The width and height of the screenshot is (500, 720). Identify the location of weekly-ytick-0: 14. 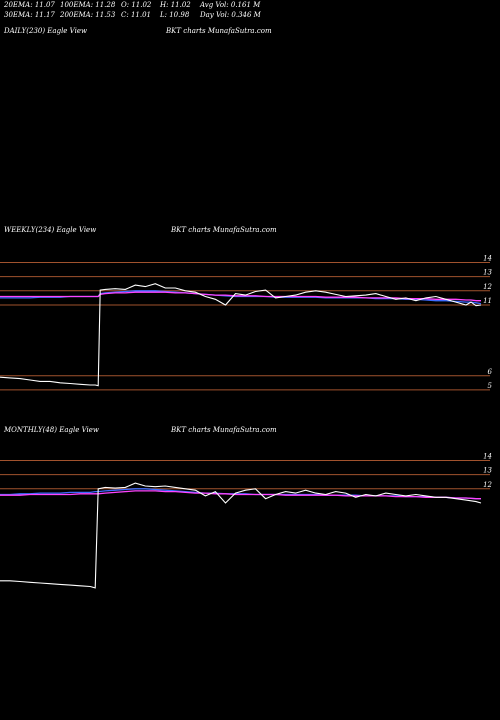
(487, 258).